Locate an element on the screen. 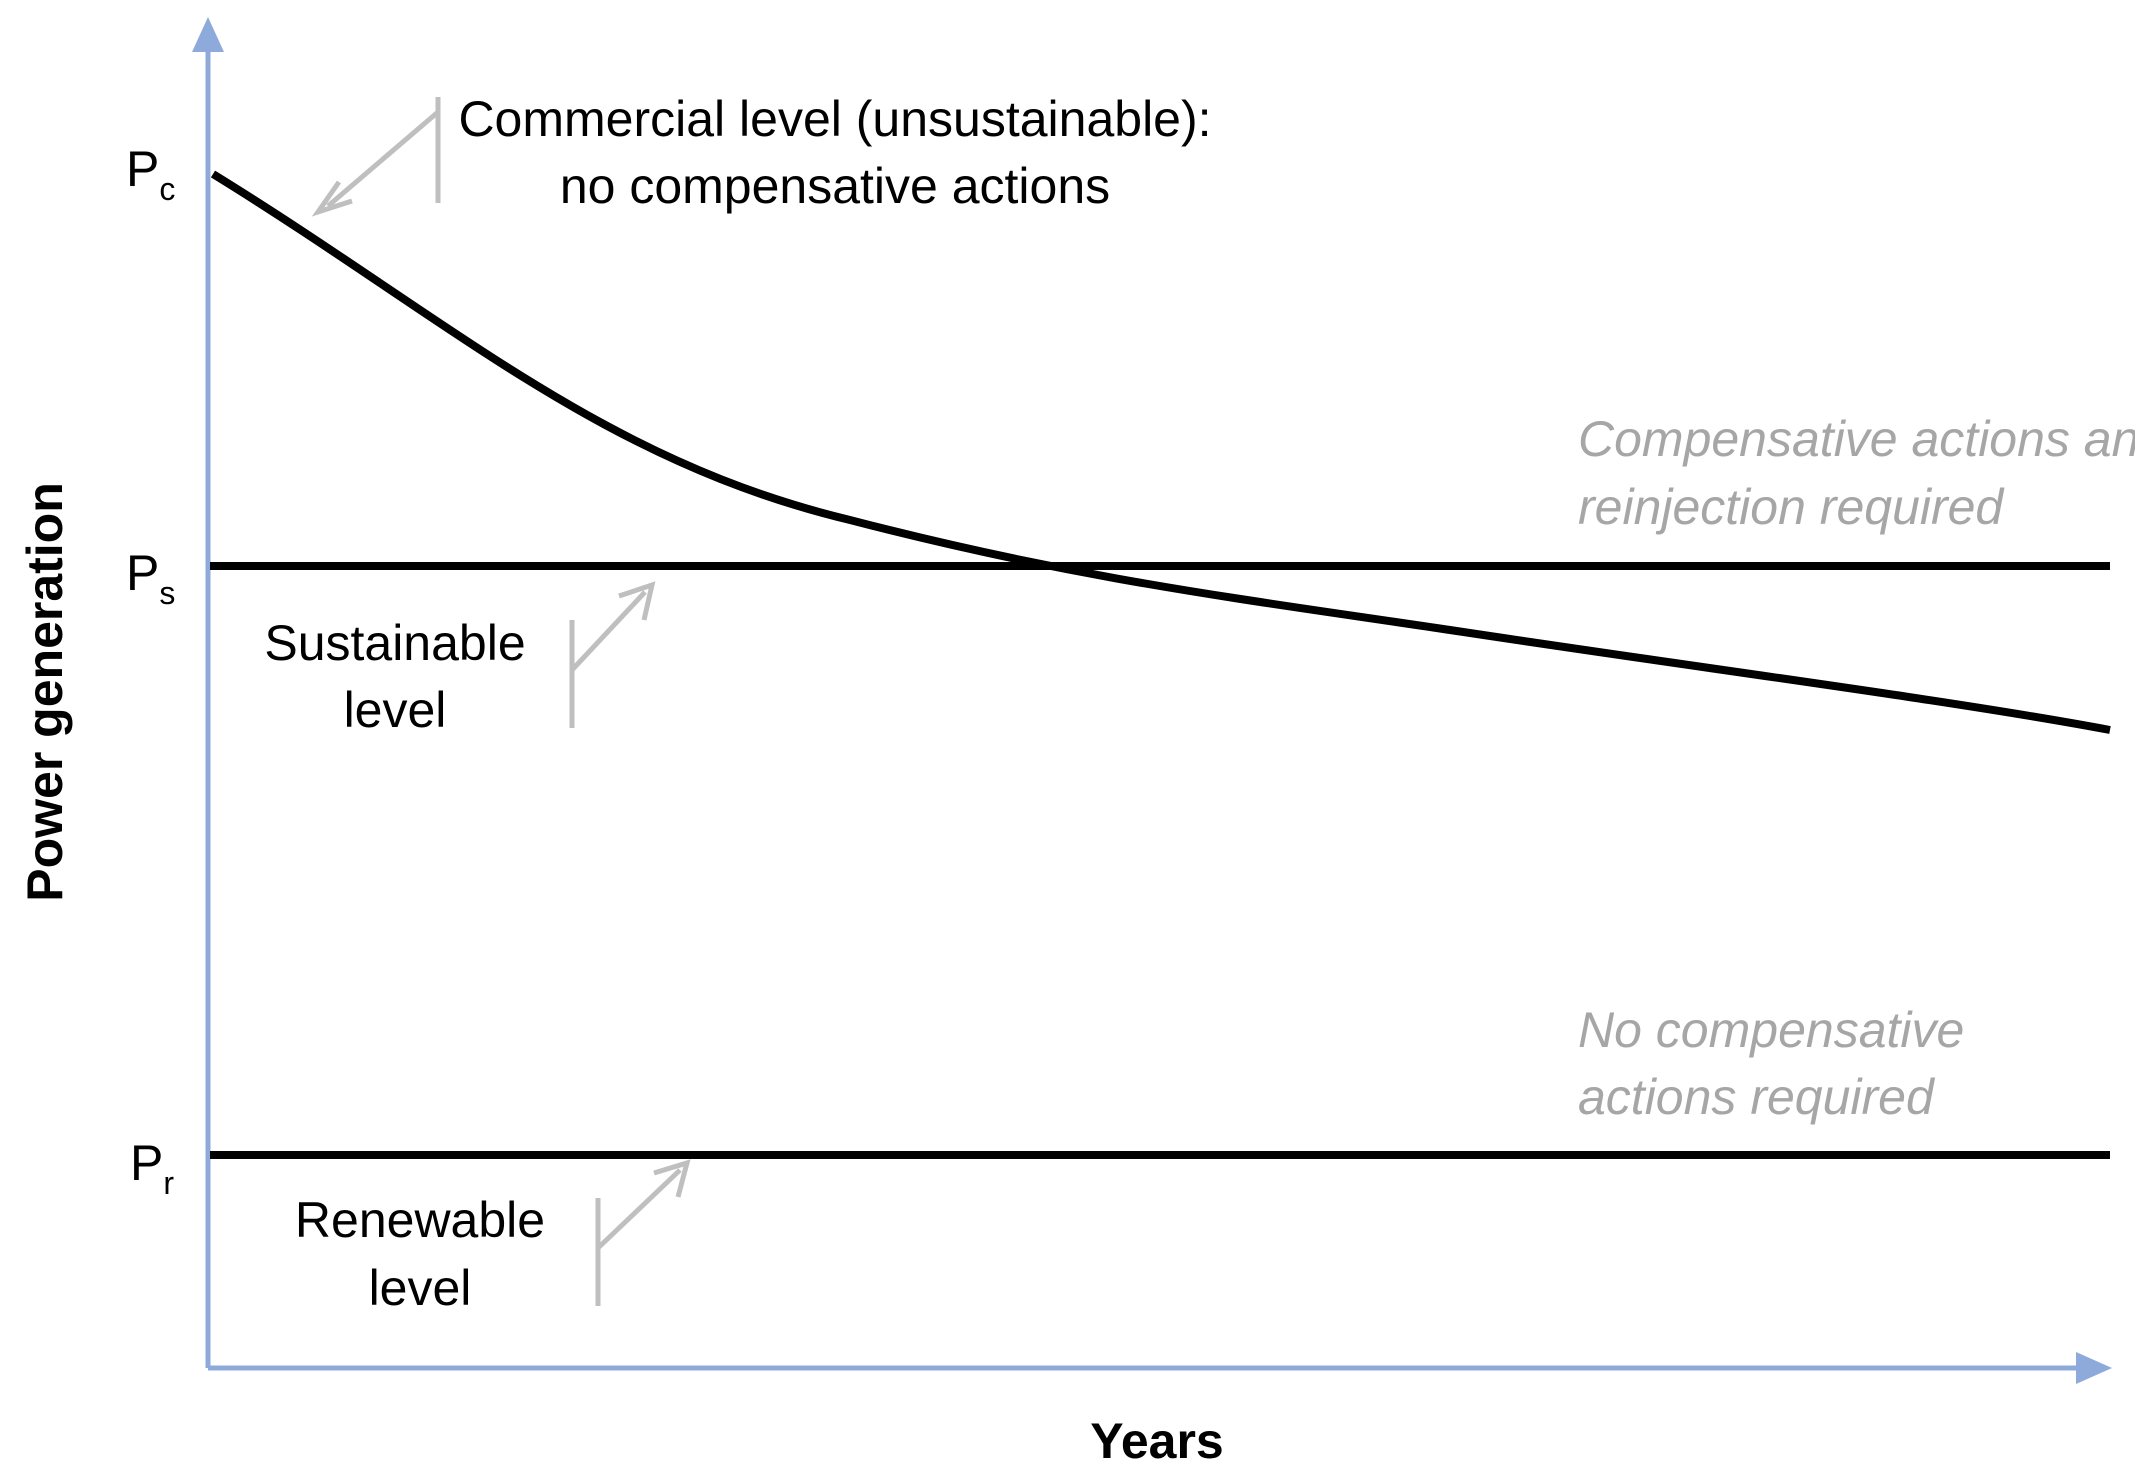 The image size is (2135, 1469). sustainable-pointer is located at coordinates (612, 654).